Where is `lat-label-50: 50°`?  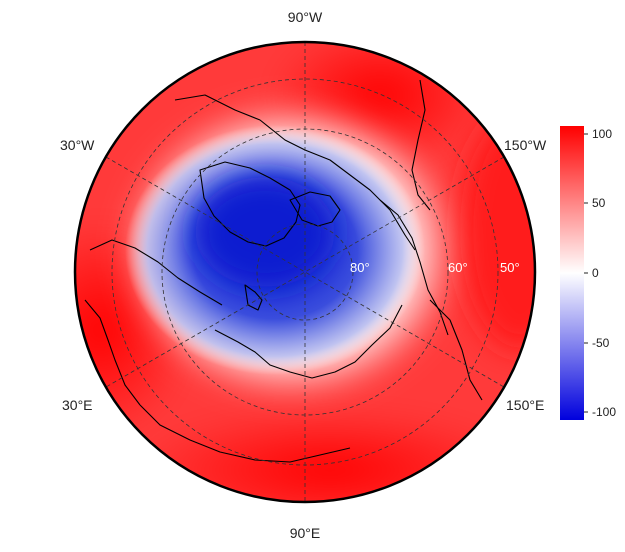 lat-label-50: 50° is located at coordinates (510, 267).